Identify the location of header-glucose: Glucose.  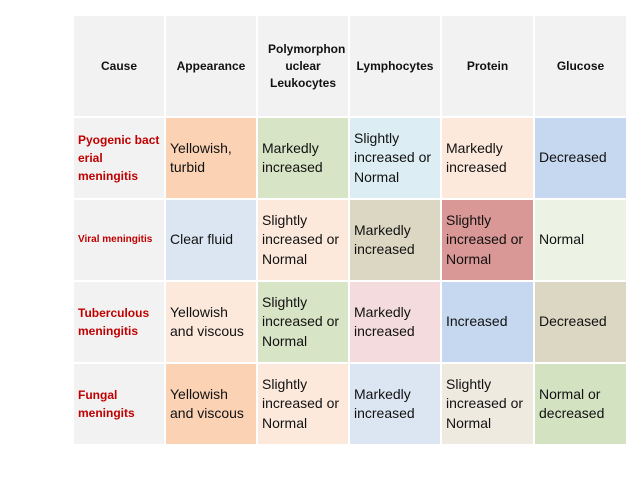
(581, 67).